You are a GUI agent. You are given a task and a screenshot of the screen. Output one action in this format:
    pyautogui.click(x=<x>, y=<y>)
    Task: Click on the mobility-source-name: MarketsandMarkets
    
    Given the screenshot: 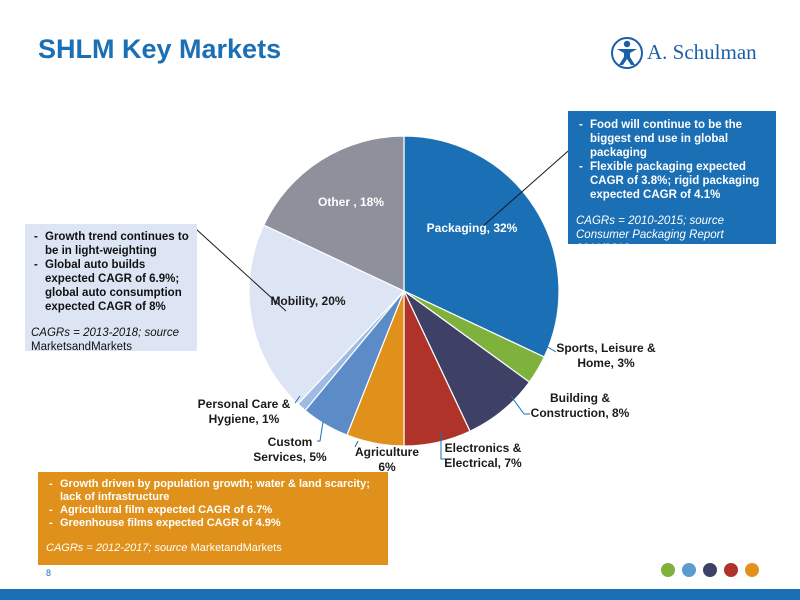 What is the action you would take?
    pyautogui.click(x=81, y=347)
    